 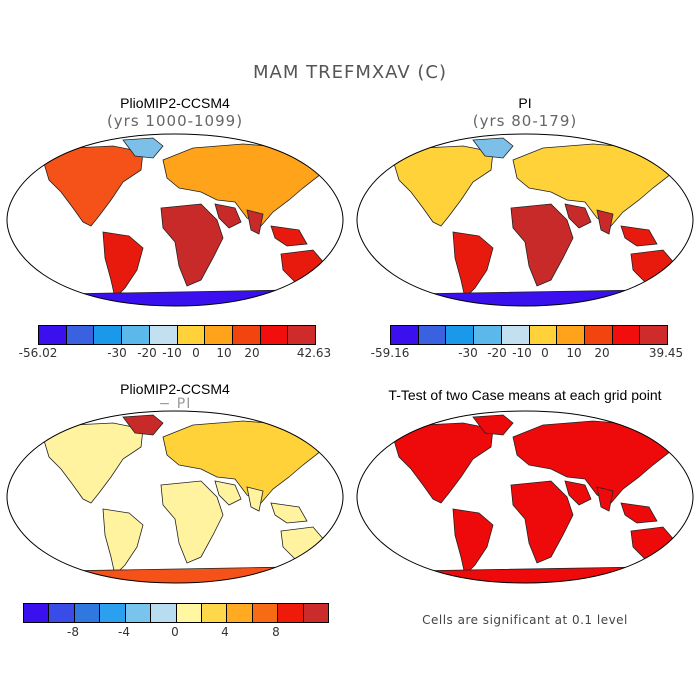 I want to click on model-samerica, so click(x=123, y=265).